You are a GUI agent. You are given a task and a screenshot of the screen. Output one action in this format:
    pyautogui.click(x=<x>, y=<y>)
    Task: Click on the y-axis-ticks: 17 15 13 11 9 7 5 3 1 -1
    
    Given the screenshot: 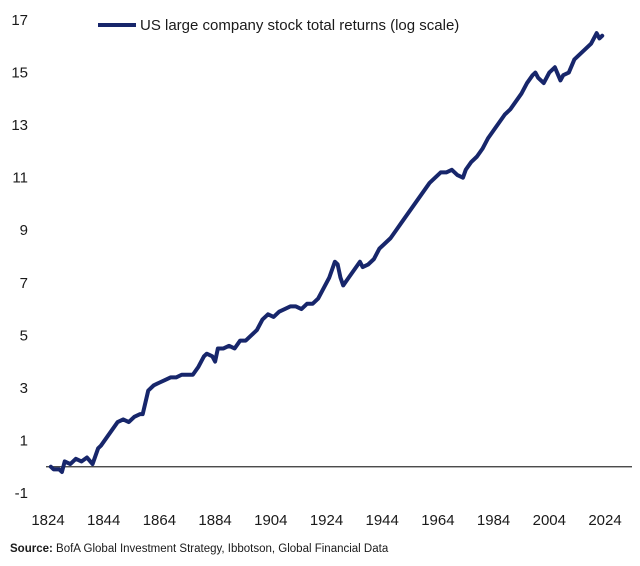 What is the action you would take?
    pyautogui.click(x=19, y=257)
    